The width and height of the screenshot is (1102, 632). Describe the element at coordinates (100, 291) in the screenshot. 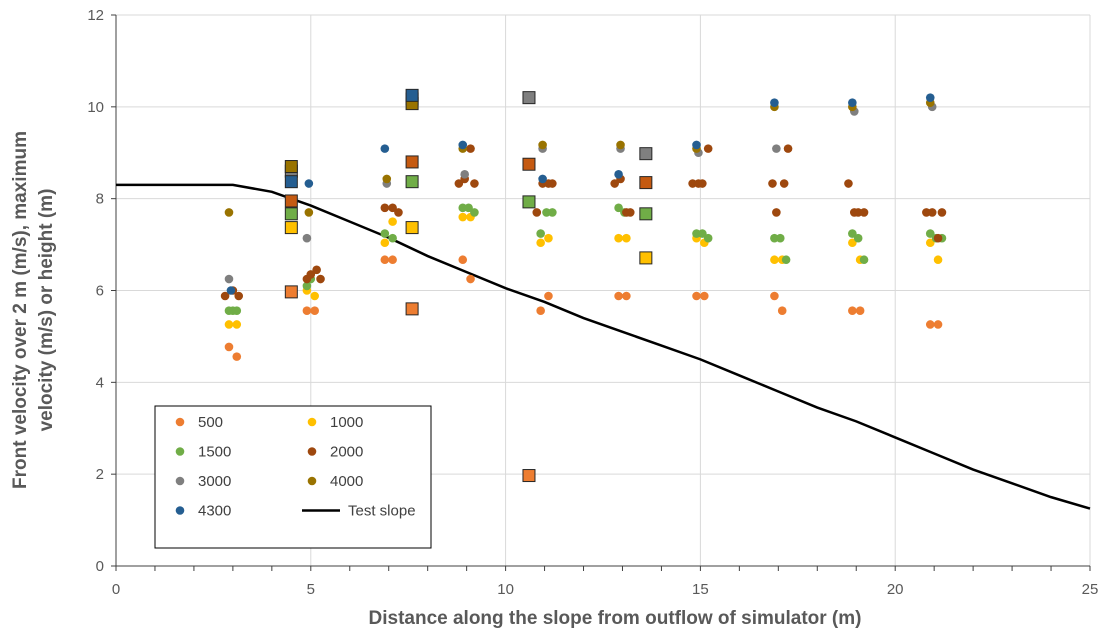

I see `y-tick-label: 6` at that location.